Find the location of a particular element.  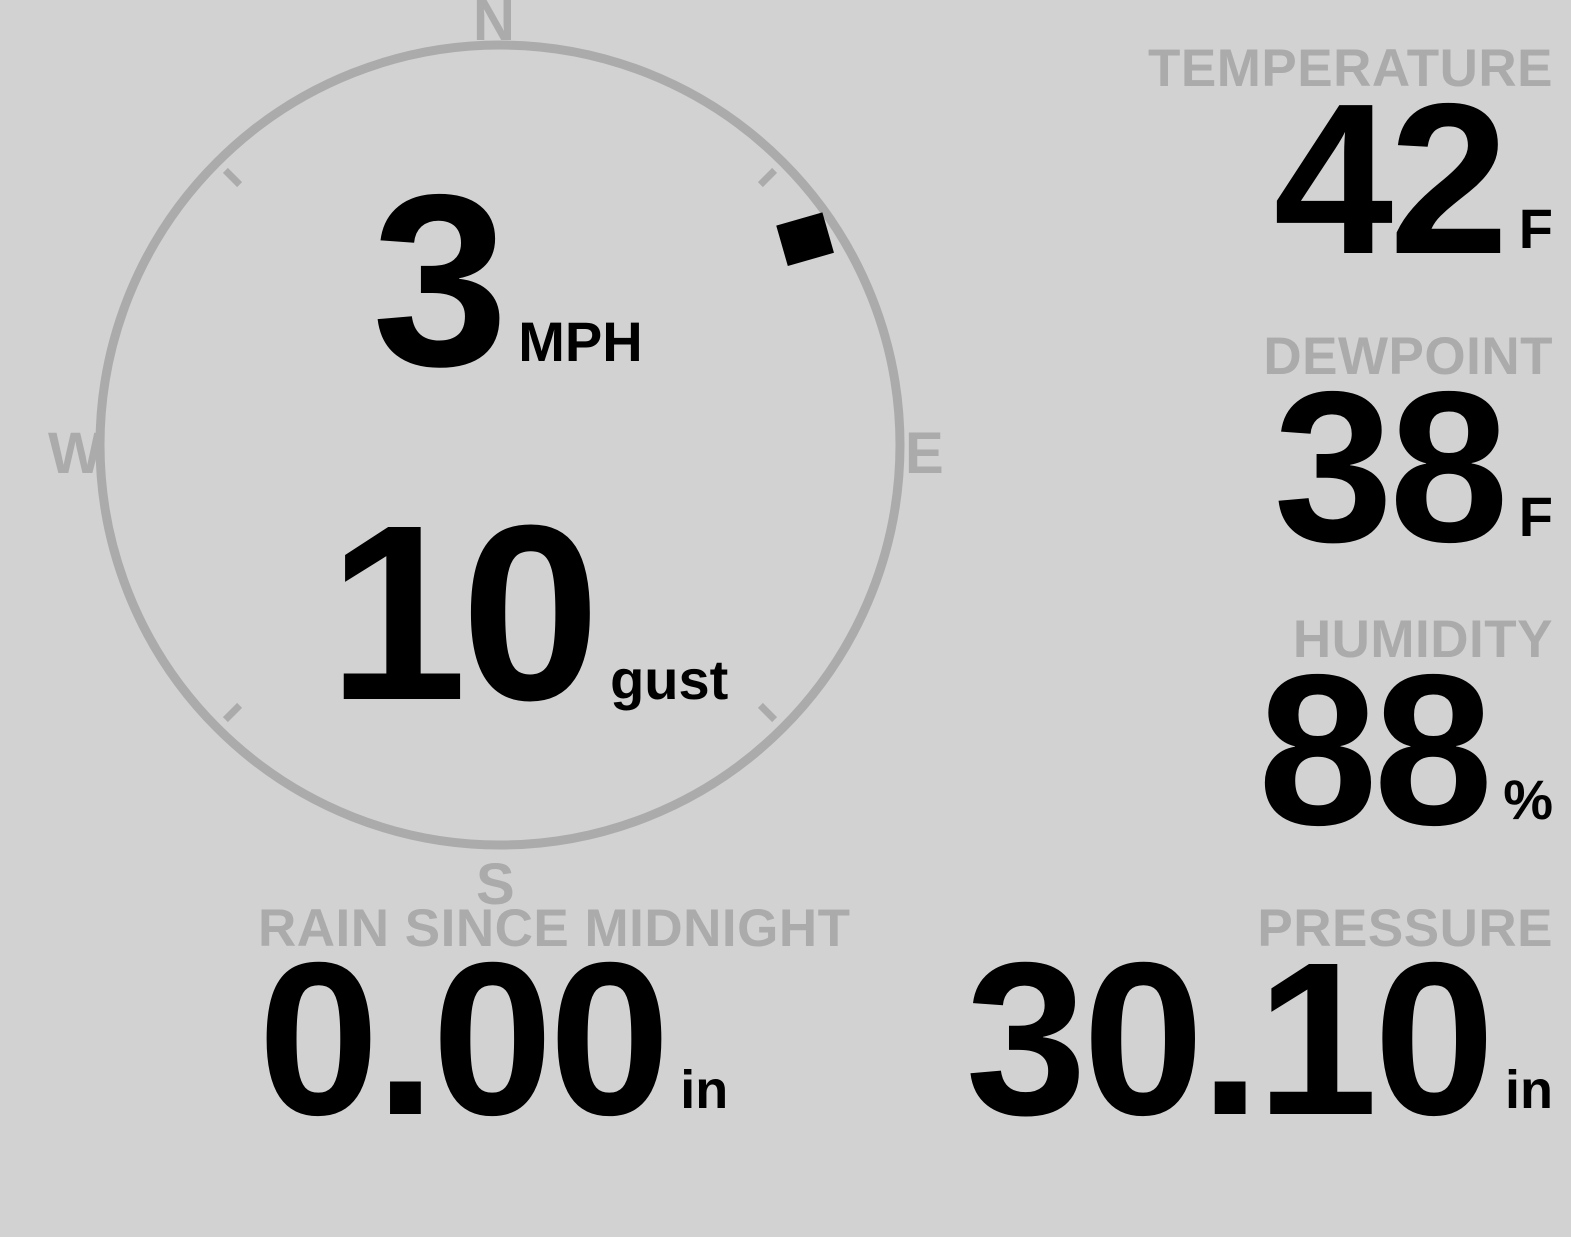

metric-rain-unit: in is located at coordinates (704, 1089).